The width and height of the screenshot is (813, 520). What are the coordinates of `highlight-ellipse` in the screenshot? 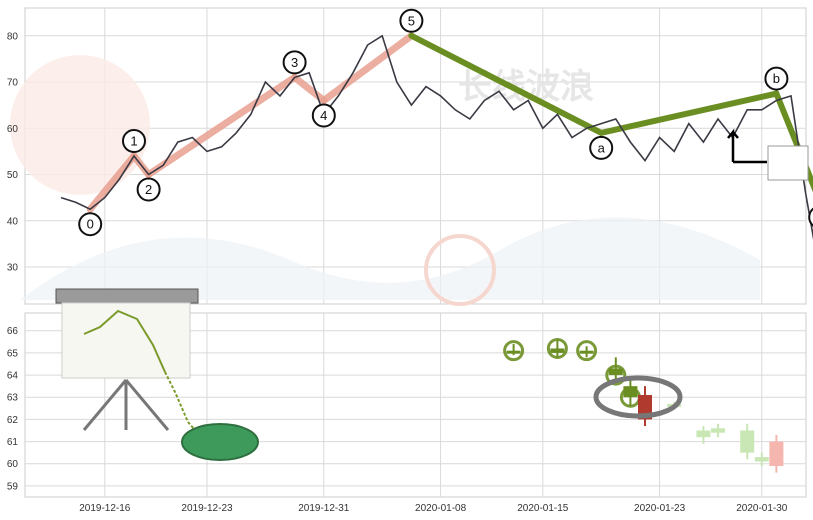 It's located at (638, 397).